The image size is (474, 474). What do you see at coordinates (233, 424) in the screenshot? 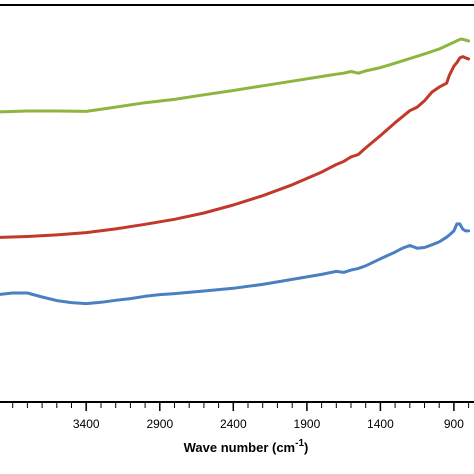
I see `x-tick-label: 2400` at bounding box center [233, 424].